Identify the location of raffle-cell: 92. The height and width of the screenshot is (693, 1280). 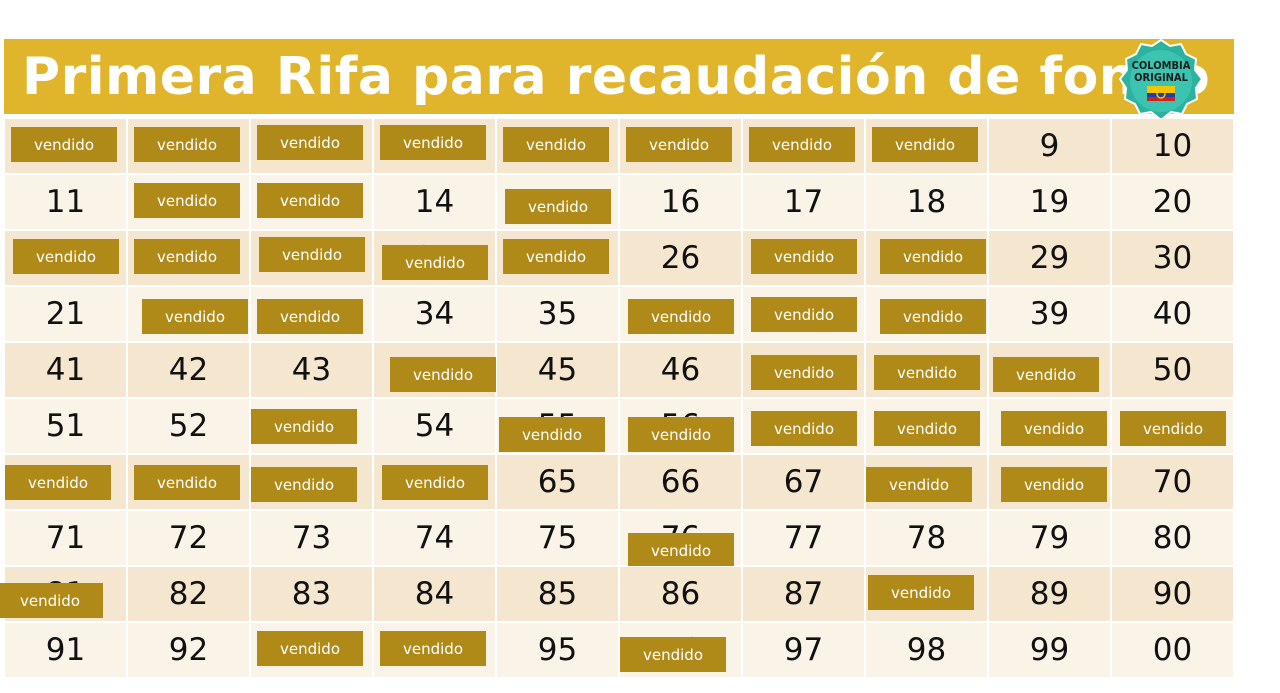
(188, 650).